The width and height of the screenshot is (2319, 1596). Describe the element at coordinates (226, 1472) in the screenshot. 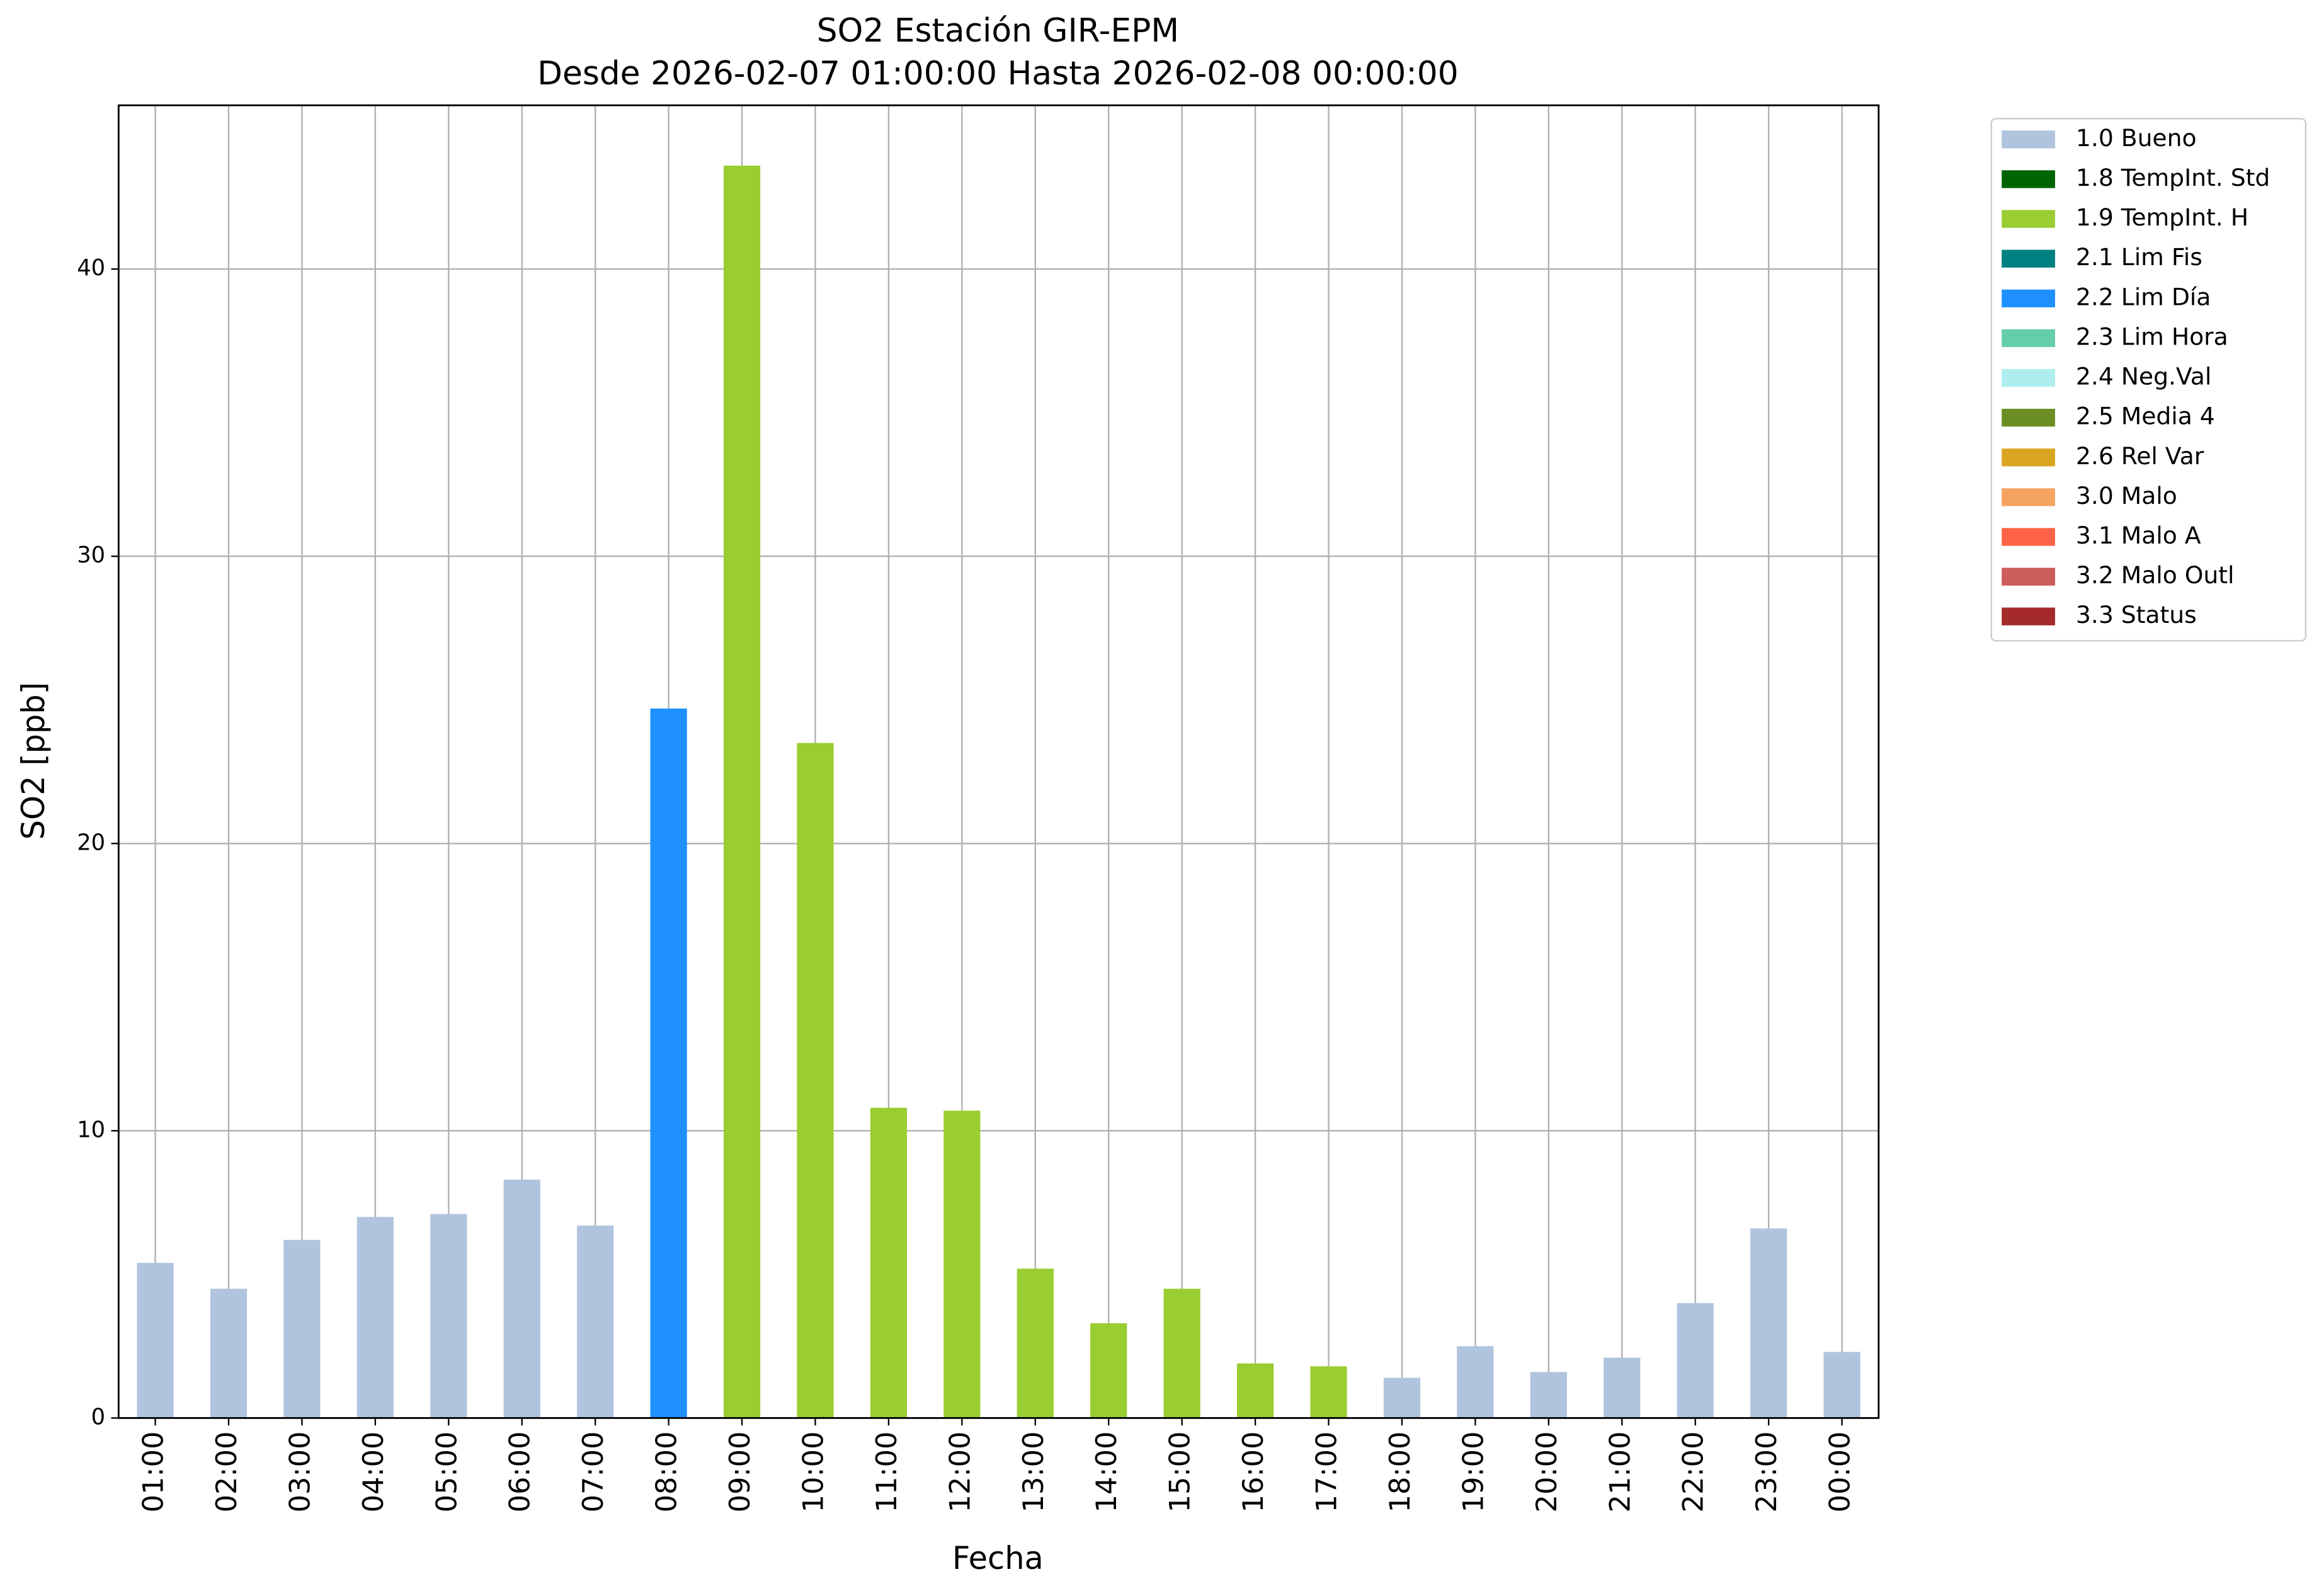

I see `x-tick-label: 02:00` at that location.